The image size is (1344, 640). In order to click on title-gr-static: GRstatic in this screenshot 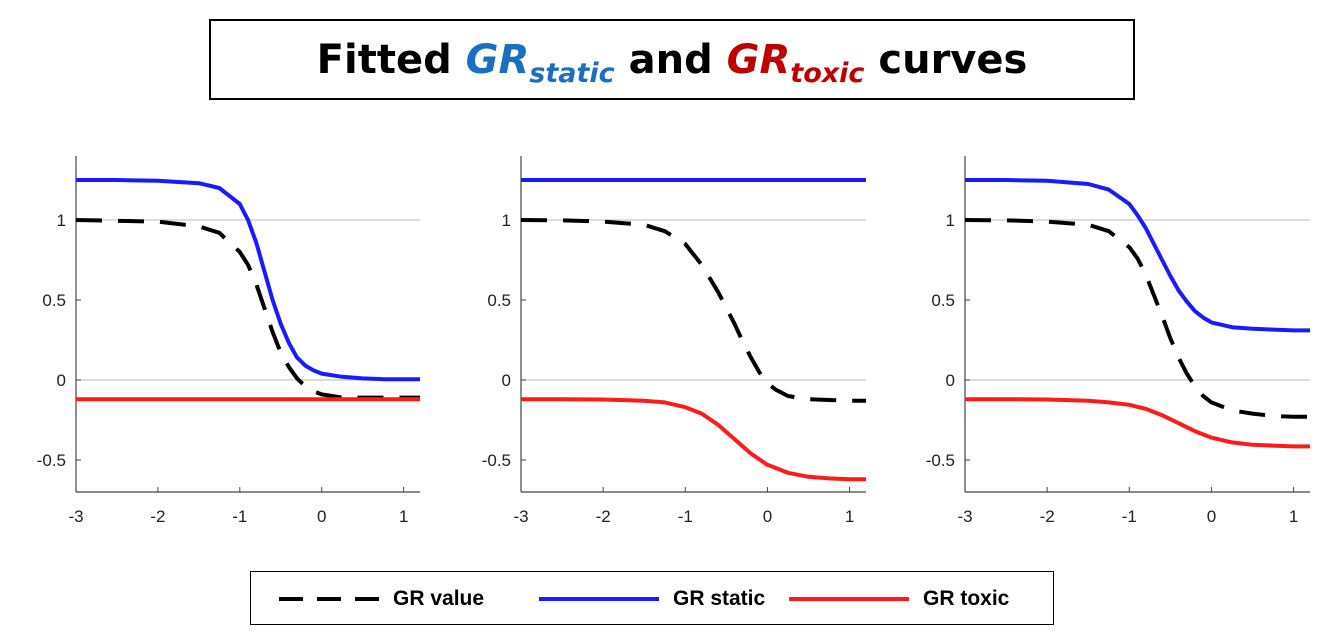, I will do `click(540, 61)`.